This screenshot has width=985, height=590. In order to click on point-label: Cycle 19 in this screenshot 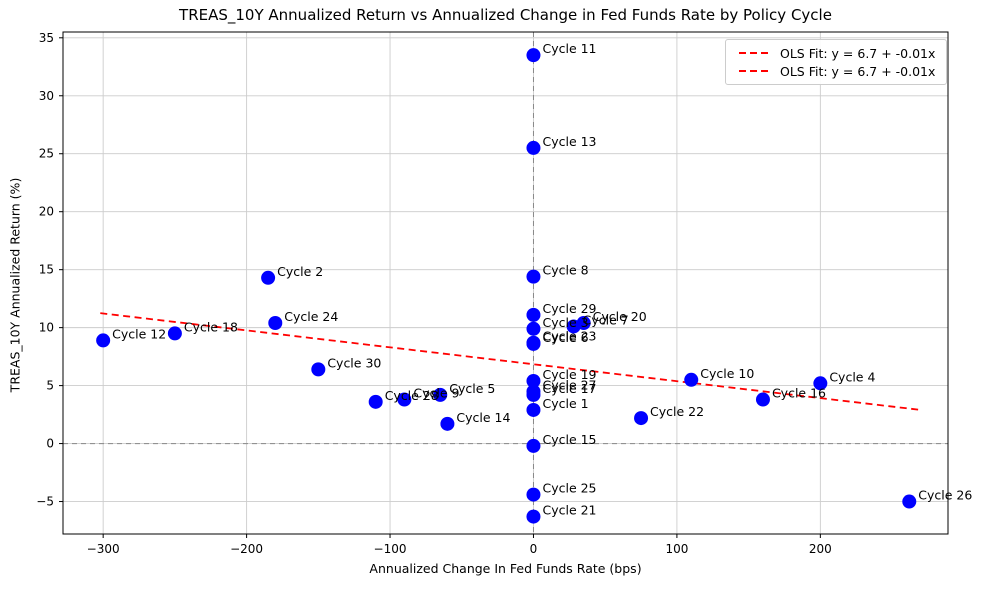, I will do `click(569, 374)`.